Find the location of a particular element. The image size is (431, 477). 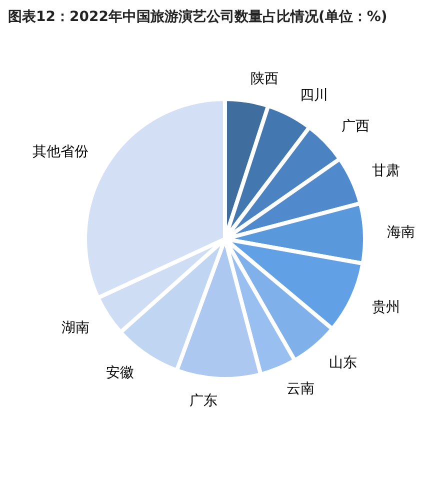

slice-label: 海南 is located at coordinates (400, 232).